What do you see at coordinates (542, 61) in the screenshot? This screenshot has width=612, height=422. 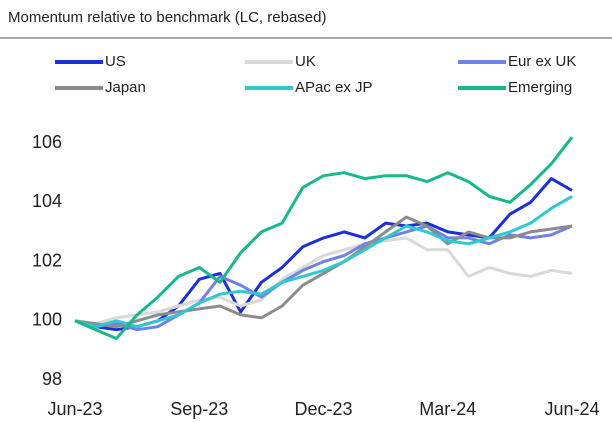 I see `legend-label: Eur ex UK` at bounding box center [542, 61].